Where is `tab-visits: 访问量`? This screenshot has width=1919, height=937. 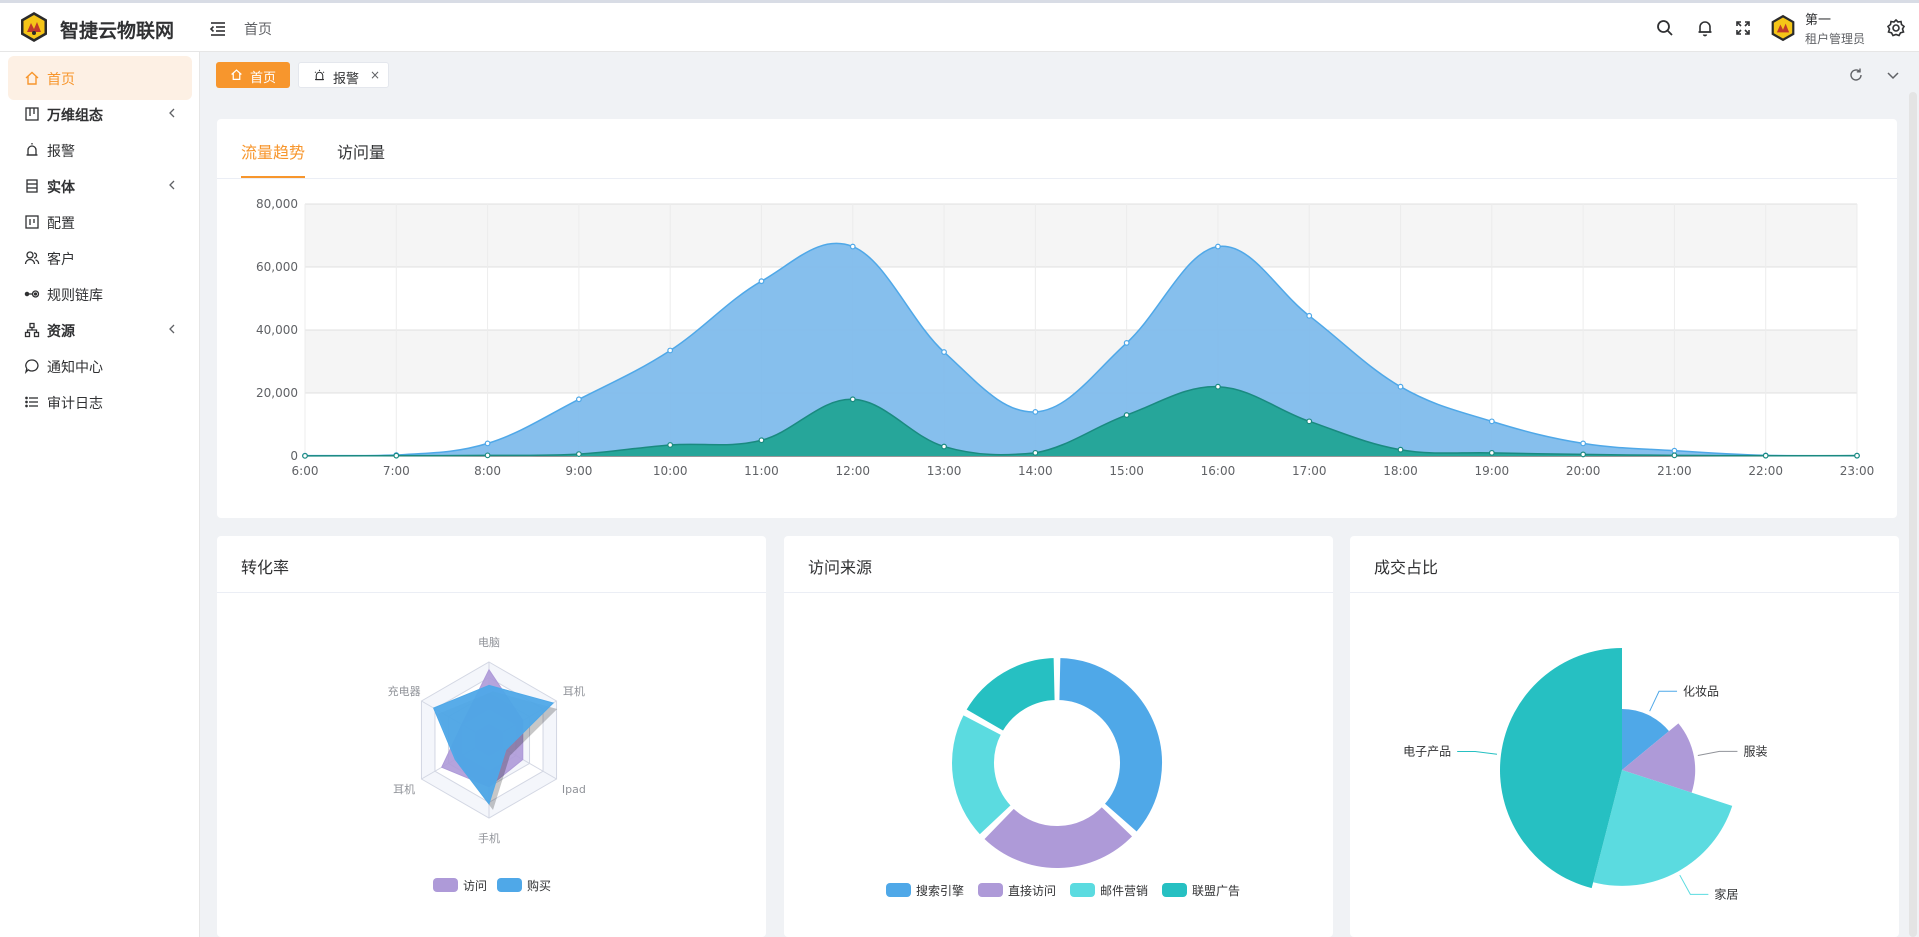 tab-visits: 访问量 is located at coordinates (361, 152).